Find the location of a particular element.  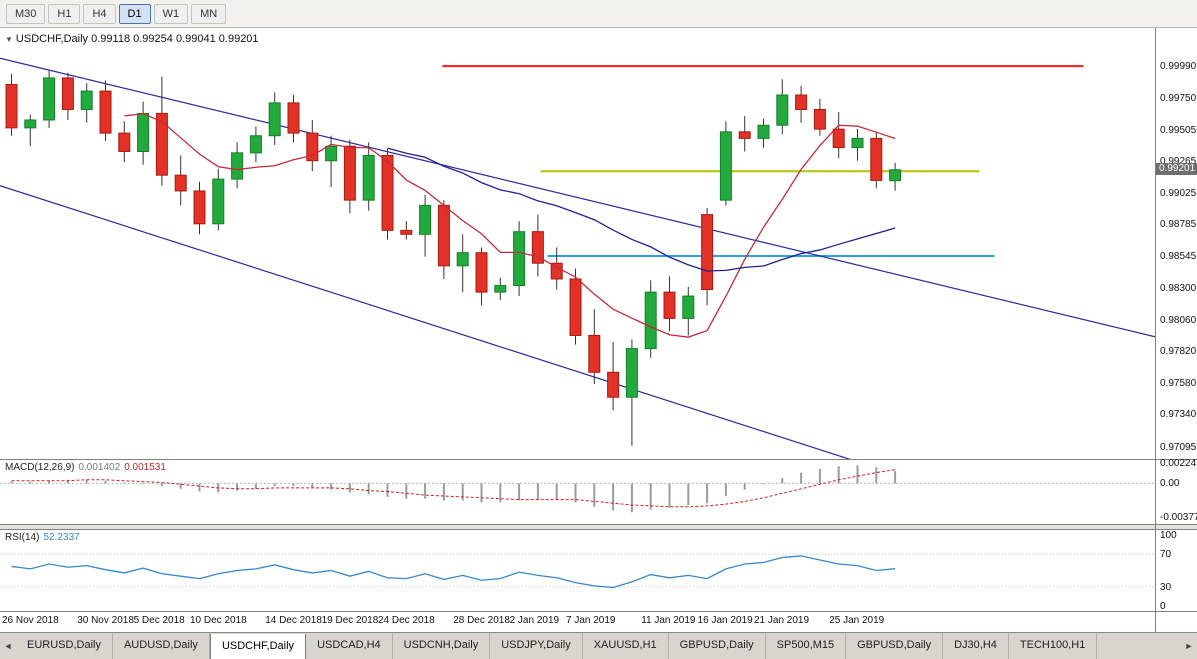

chart-tab-tech100-h1: TECH100,H1 is located at coordinates (1053, 646).